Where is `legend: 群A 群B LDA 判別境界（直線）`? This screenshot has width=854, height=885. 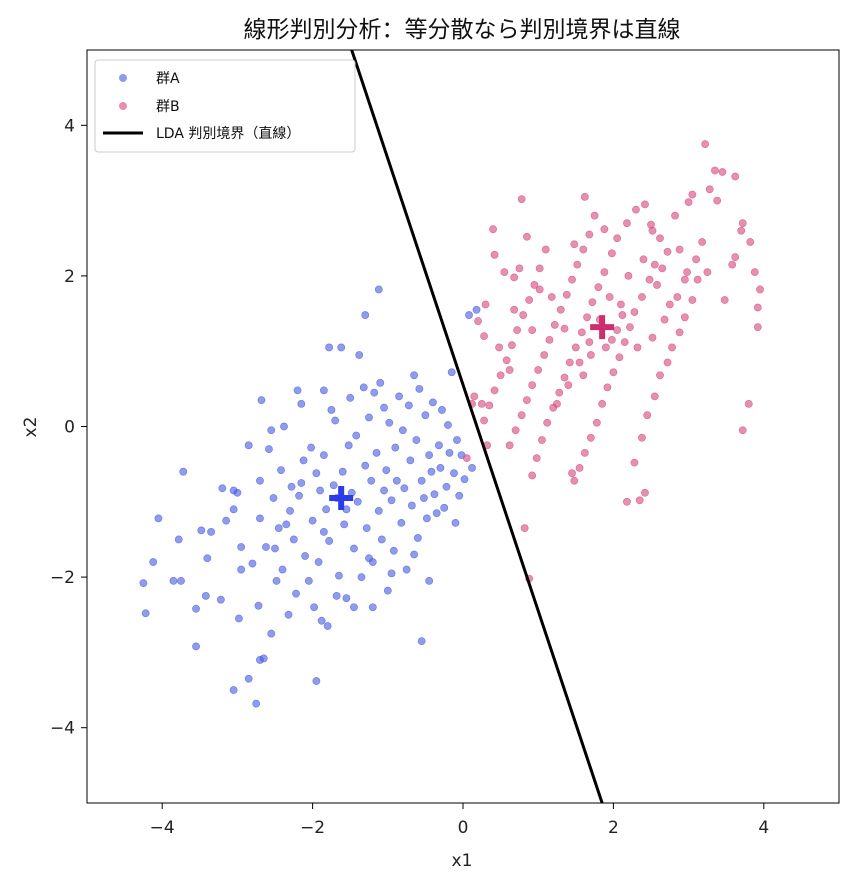 legend: 群A 群B LDA 判別境界（直線） is located at coordinates (225, 106).